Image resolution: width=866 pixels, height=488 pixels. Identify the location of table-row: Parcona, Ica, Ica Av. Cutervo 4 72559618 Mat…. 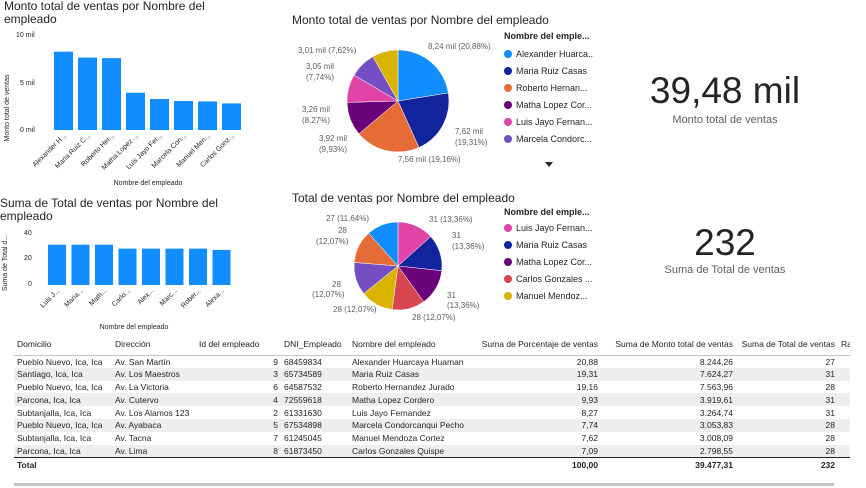
(432, 400).